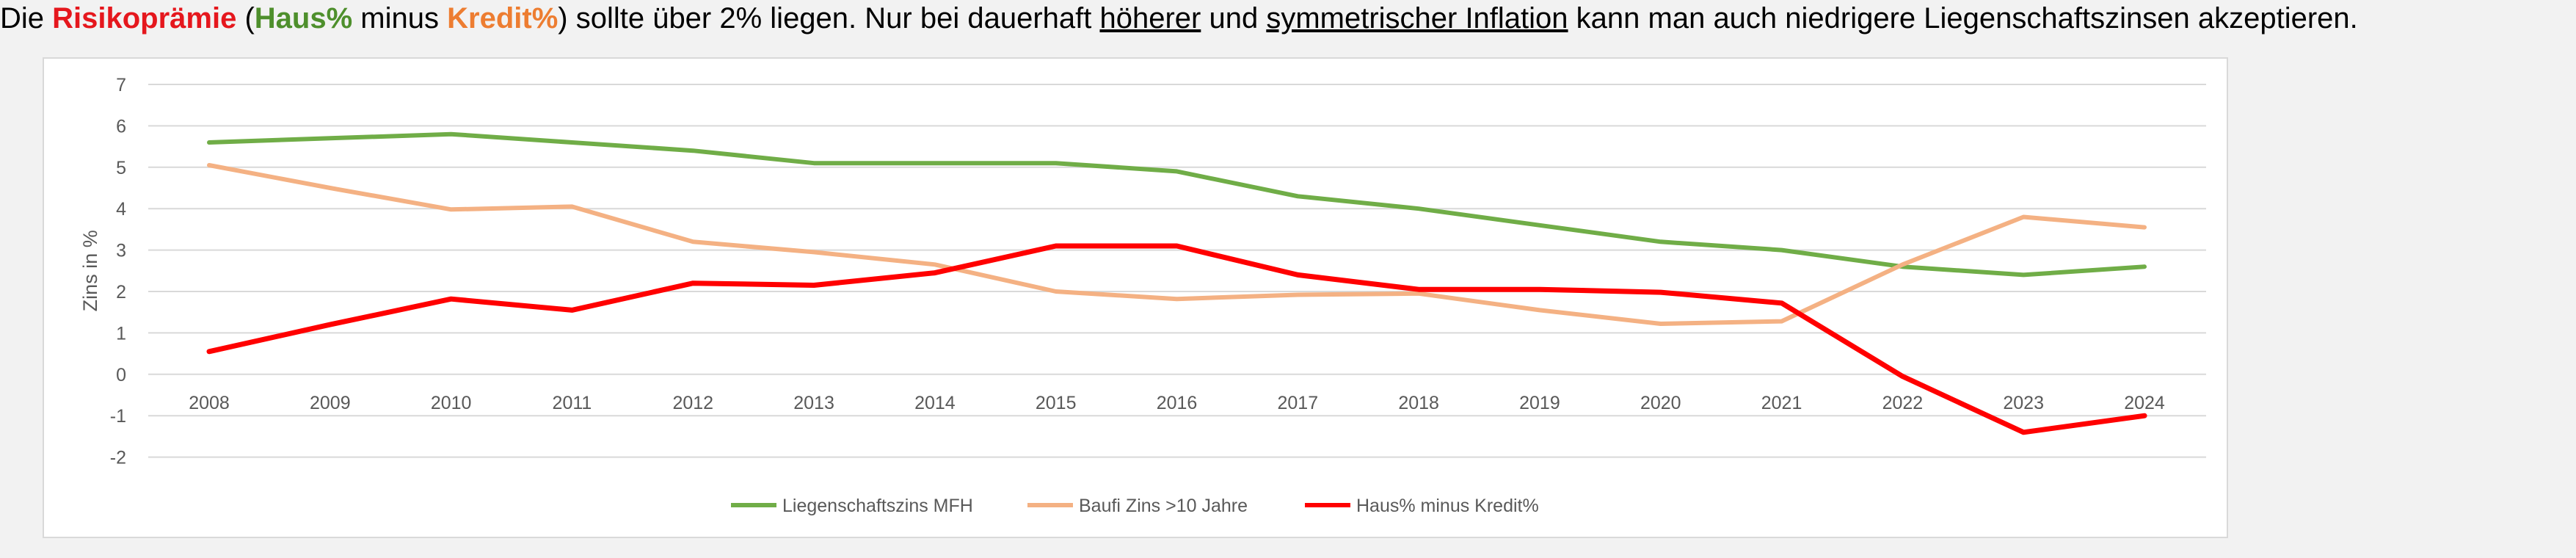 The width and height of the screenshot is (2576, 558). What do you see at coordinates (1417, 18) in the screenshot?
I see `headline-symmetrische-inflation: symmetrischer Inflation` at bounding box center [1417, 18].